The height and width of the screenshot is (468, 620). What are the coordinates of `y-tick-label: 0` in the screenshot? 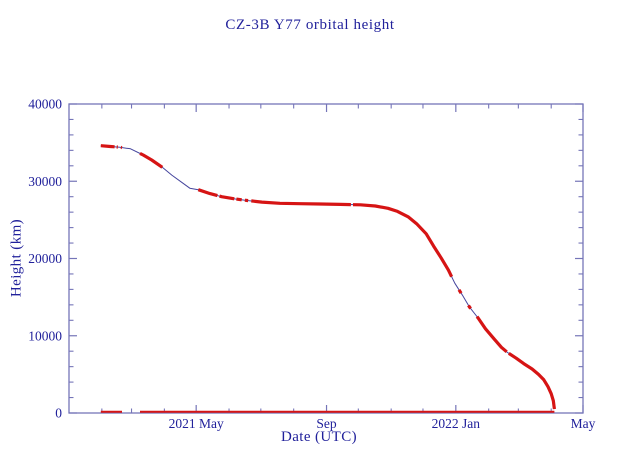 It's located at (58, 413).